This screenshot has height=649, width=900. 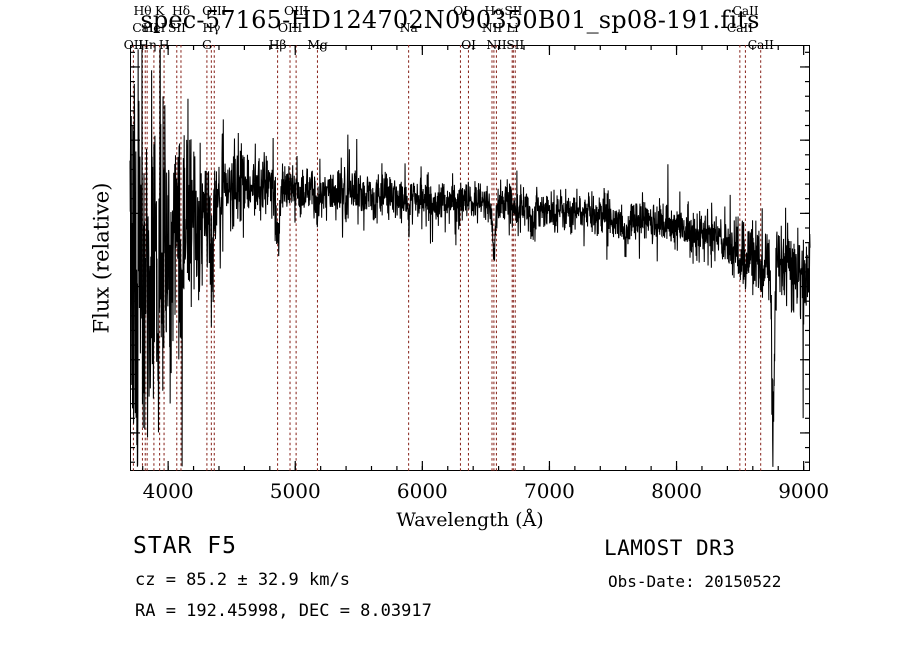 I want to click on spectral-line-label: H, so click(x=164, y=44).